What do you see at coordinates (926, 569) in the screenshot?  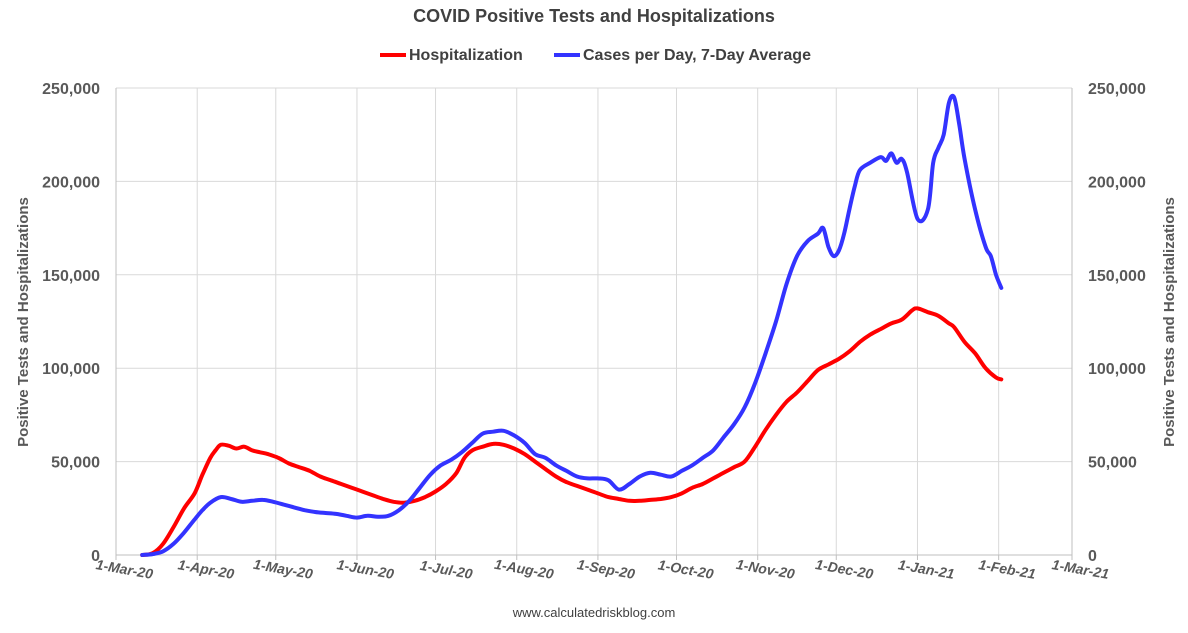 I see `x-tick-label: 1-Jan-21` at bounding box center [926, 569].